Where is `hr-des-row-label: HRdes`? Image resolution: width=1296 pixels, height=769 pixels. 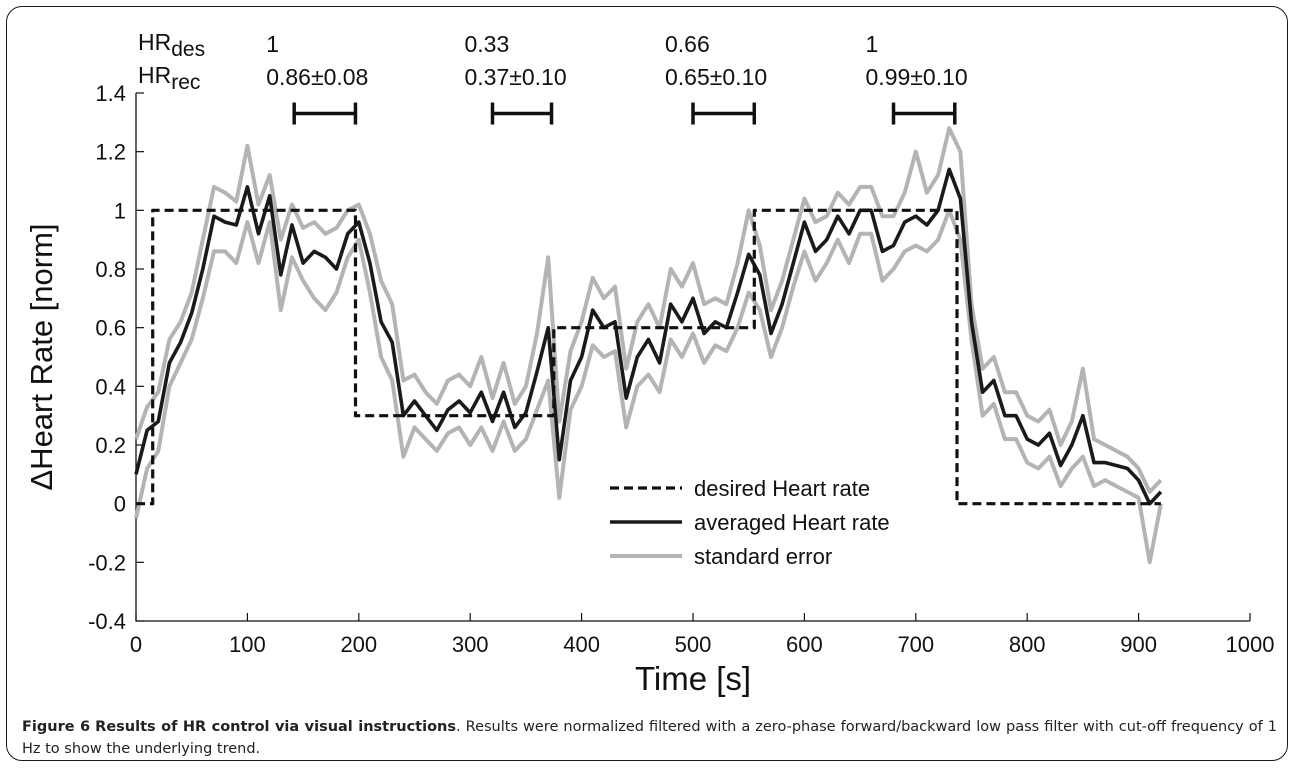
hr-des-row-label: HRdes is located at coordinates (171, 45).